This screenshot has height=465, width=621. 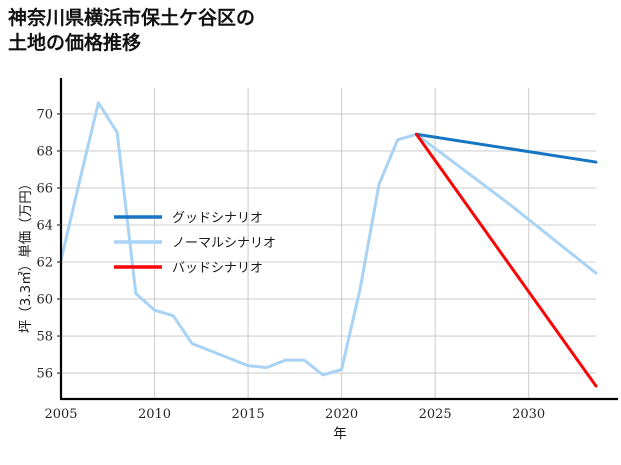 What do you see at coordinates (44, 188) in the screenshot?
I see `y-tick-label: 66` at bounding box center [44, 188].